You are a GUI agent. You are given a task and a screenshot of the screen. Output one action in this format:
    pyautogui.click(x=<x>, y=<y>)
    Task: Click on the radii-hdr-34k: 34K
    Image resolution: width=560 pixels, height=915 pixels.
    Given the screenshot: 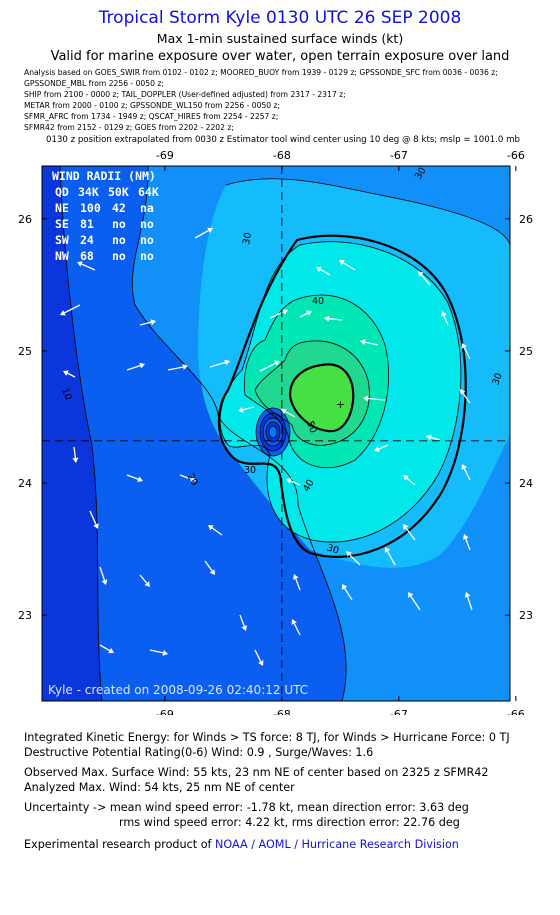 What is the action you would take?
    pyautogui.click(x=88, y=192)
    